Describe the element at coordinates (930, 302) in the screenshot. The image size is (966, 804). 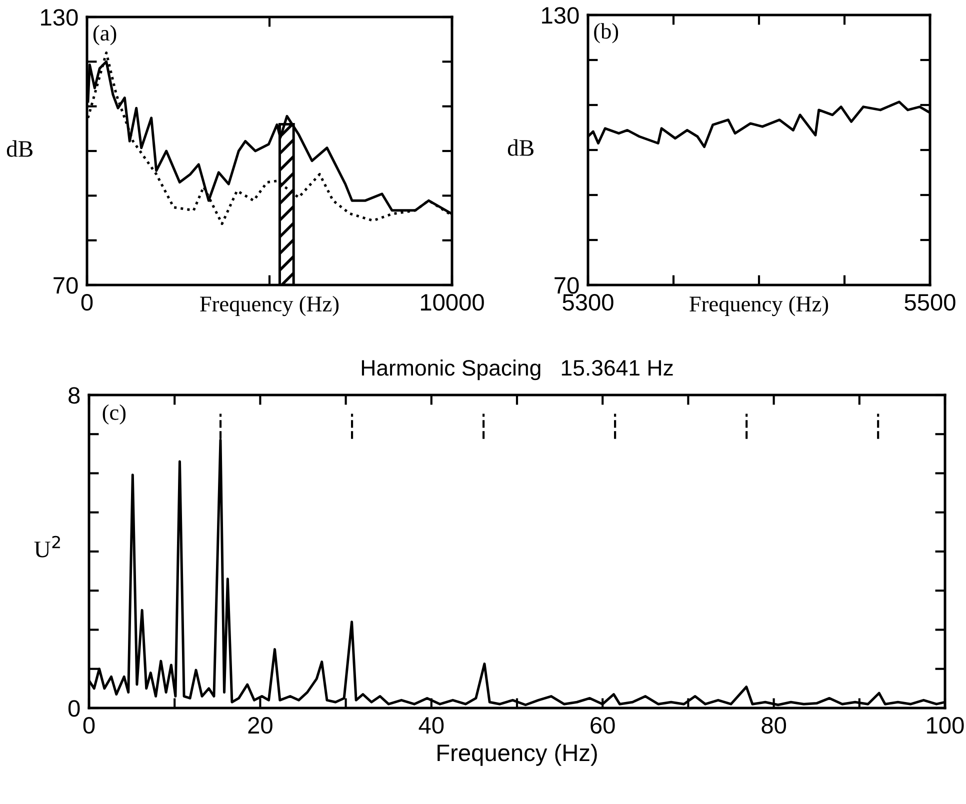
I see `x-tick-label: 5500` at that location.